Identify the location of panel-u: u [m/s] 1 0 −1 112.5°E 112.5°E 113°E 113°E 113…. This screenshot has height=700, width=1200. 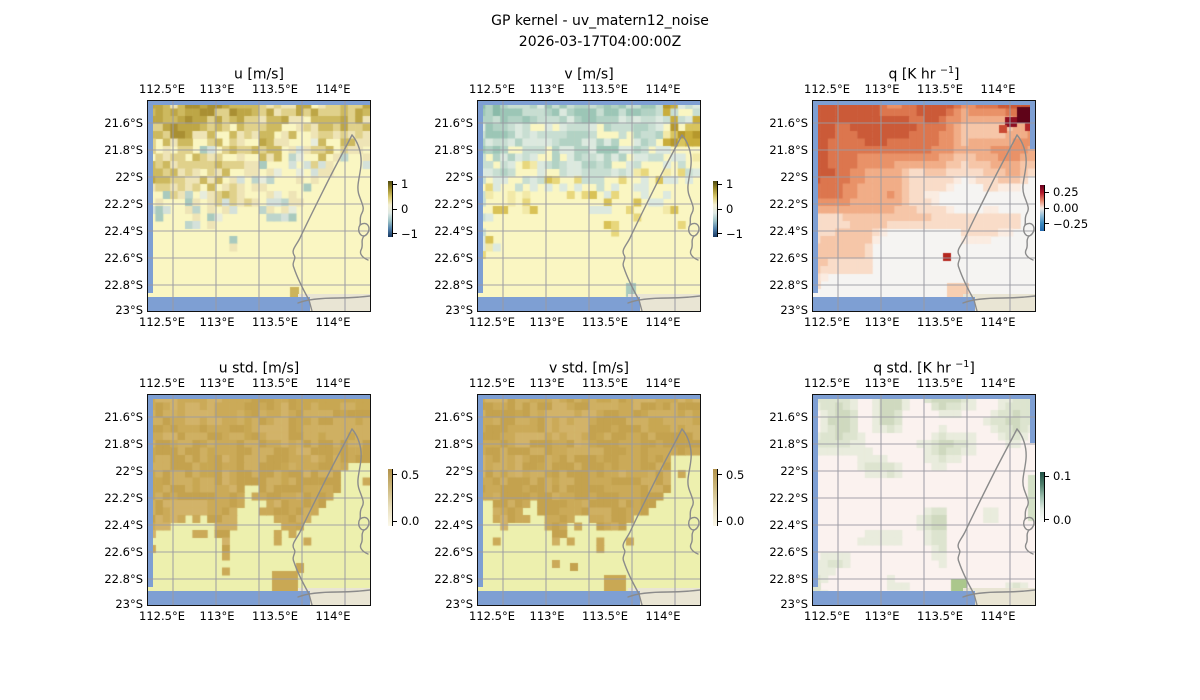
(261, 198).